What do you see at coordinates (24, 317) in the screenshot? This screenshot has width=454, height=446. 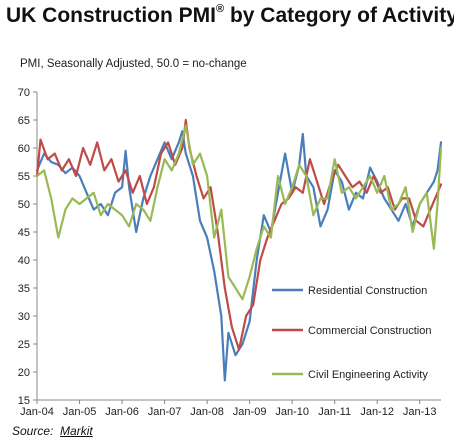 I see `y-tick-label: 30` at bounding box center [24, 317].